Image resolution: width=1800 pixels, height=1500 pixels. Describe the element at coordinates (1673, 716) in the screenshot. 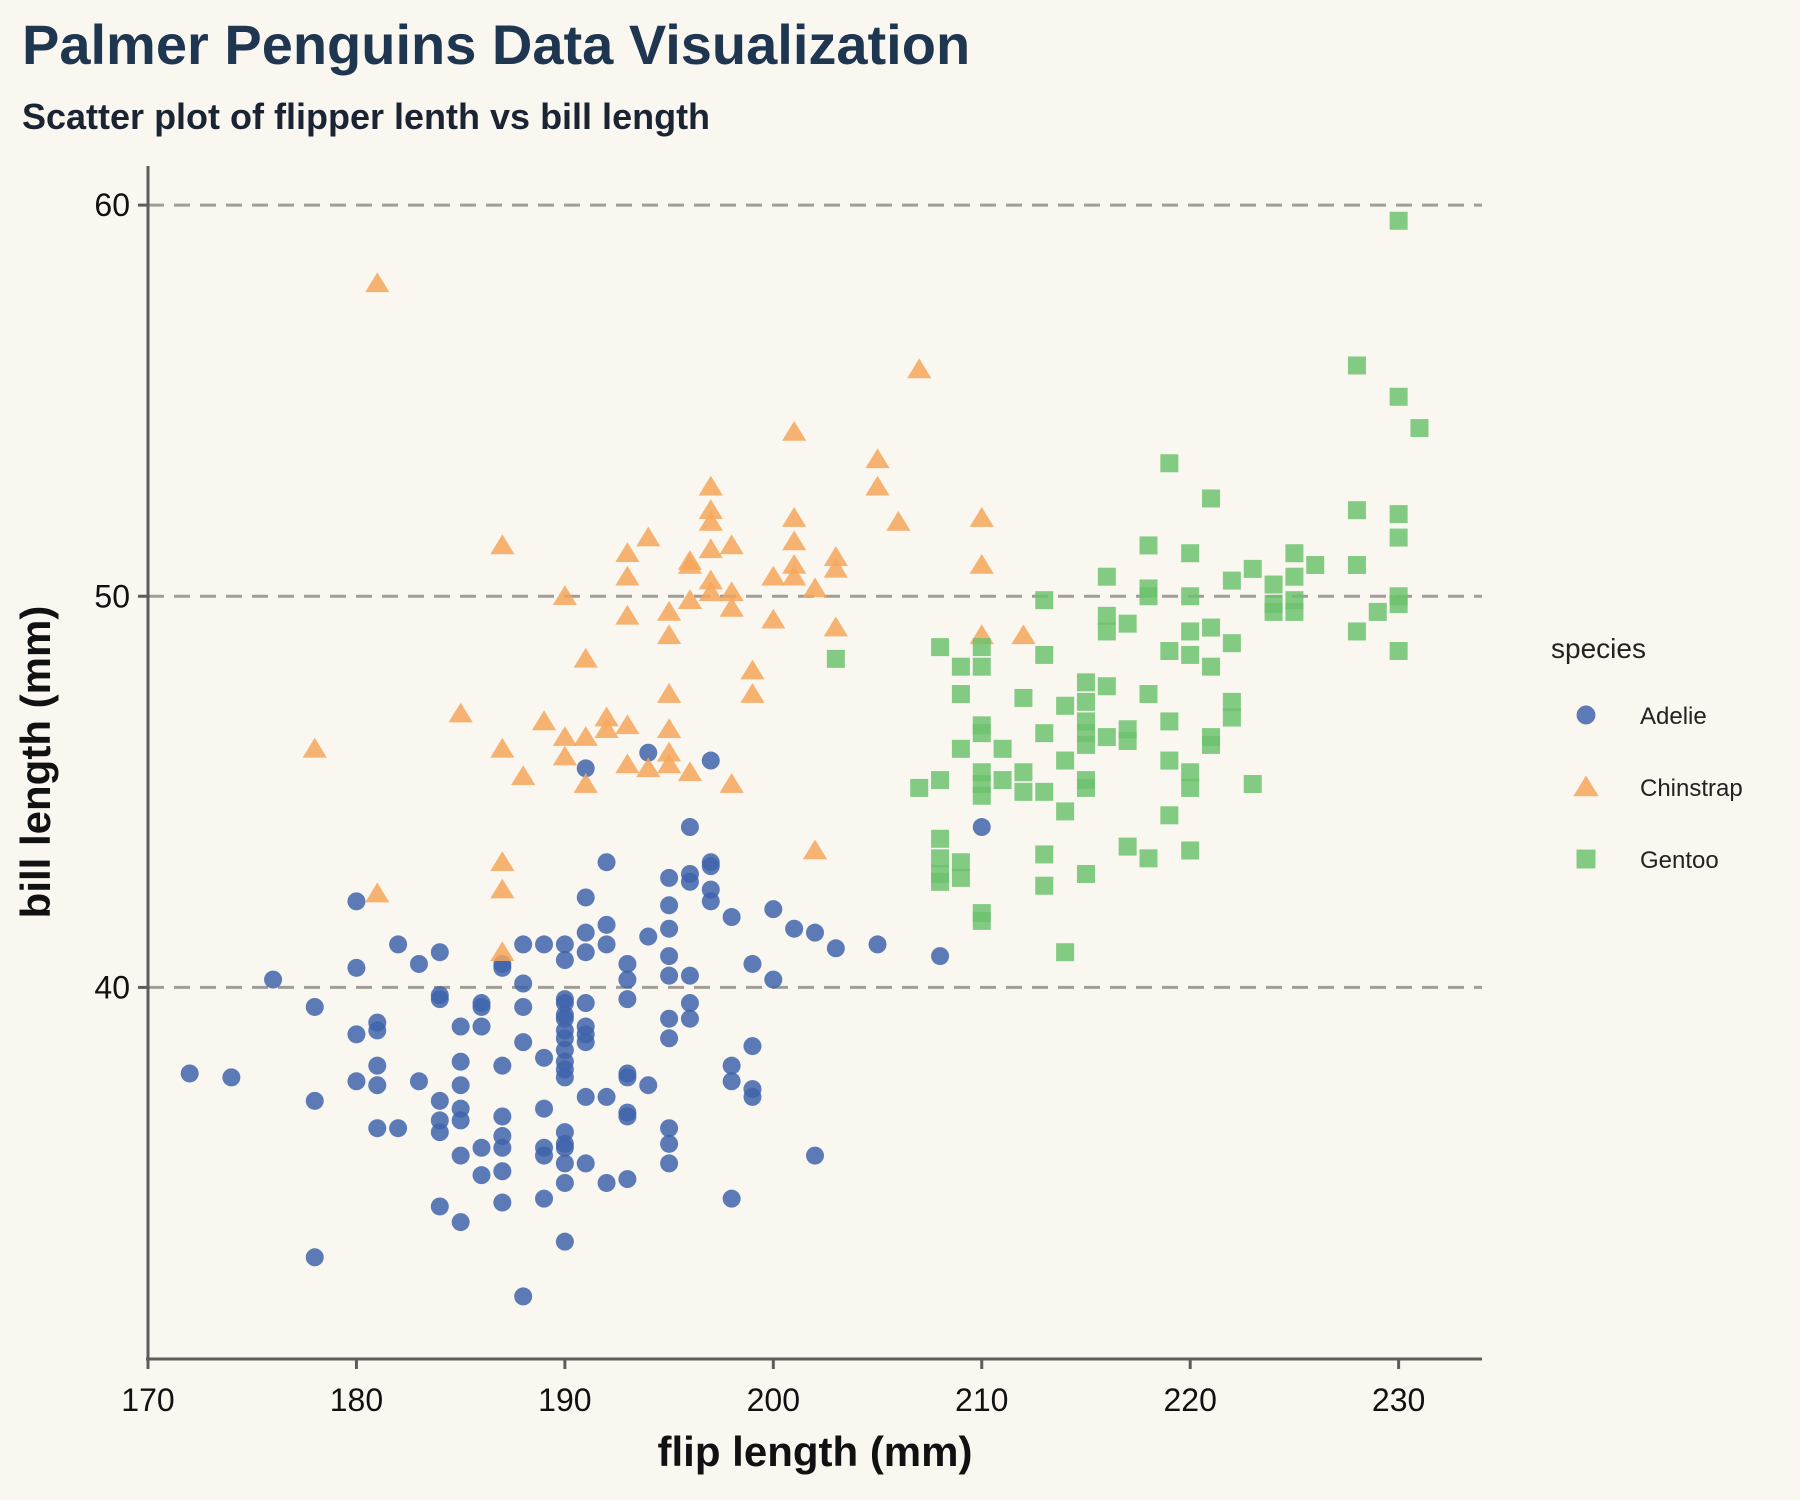

I see `legend-label-adelie: Adelie` at that location.